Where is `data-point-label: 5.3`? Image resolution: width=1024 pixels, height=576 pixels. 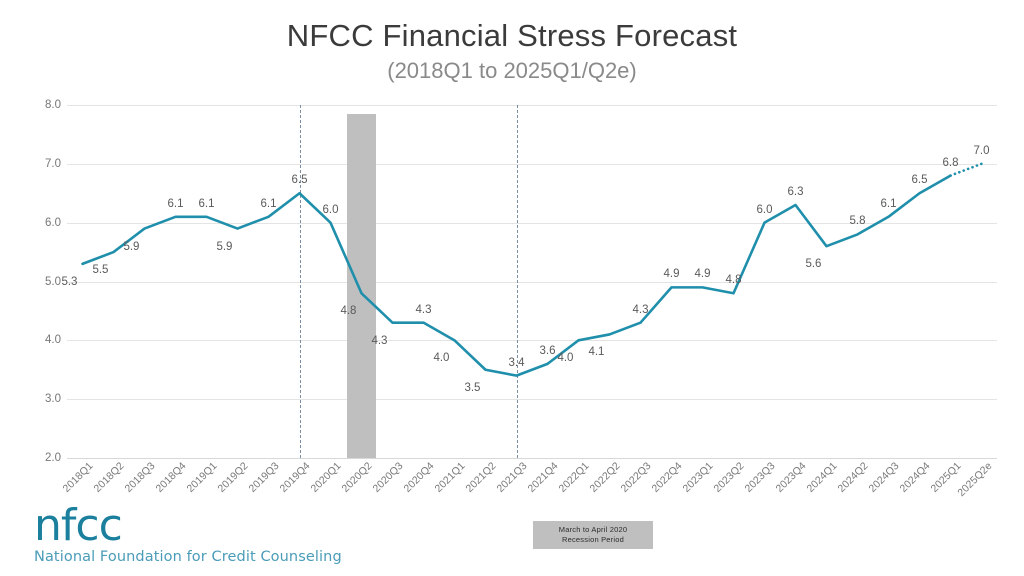
data-point-label: 5.3 is located at coordinates (69, 281).